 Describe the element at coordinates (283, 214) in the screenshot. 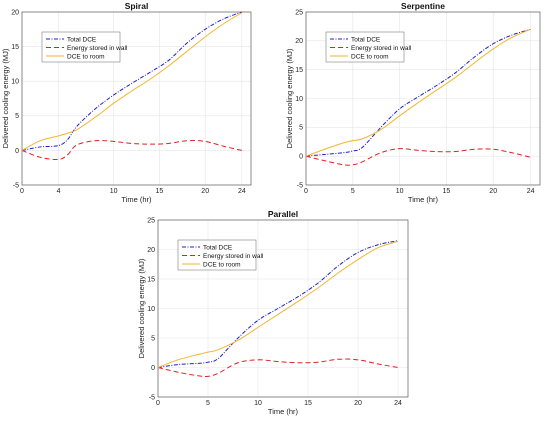

I see `chart-title: Parallel` at that location.